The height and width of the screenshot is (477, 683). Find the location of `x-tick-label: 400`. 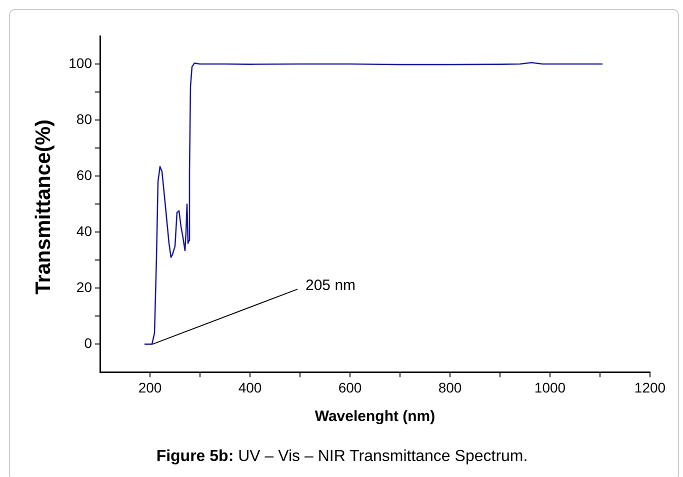

x-tick-label: 400 is located at coordinates (250, 387).